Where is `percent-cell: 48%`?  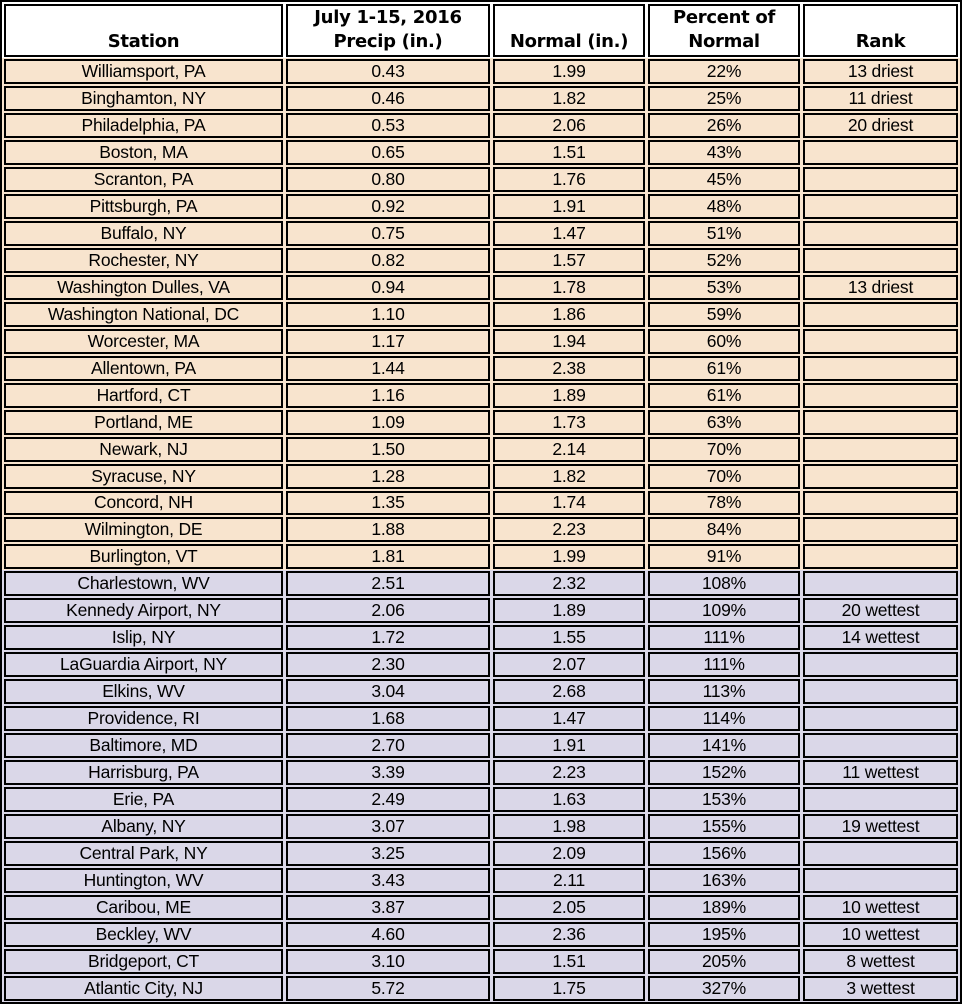
percent-cell: 48% is located at coordinates (724, 206).